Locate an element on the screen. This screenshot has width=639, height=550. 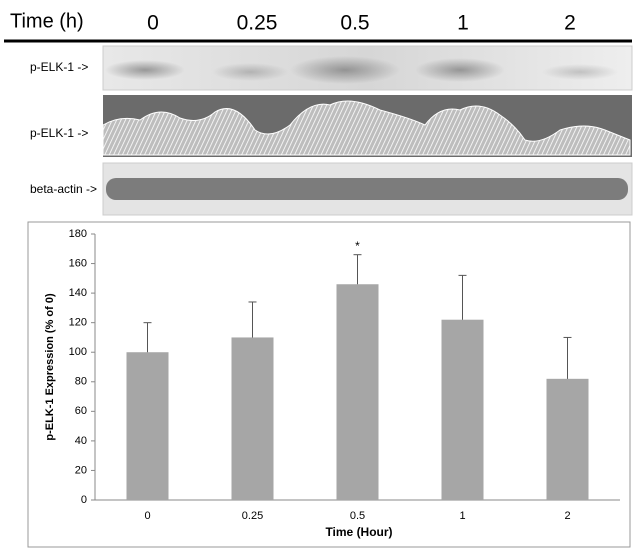
y-axis-title: p-ELK-1 Expression (% of 0) is located at coordinates (50, 367).